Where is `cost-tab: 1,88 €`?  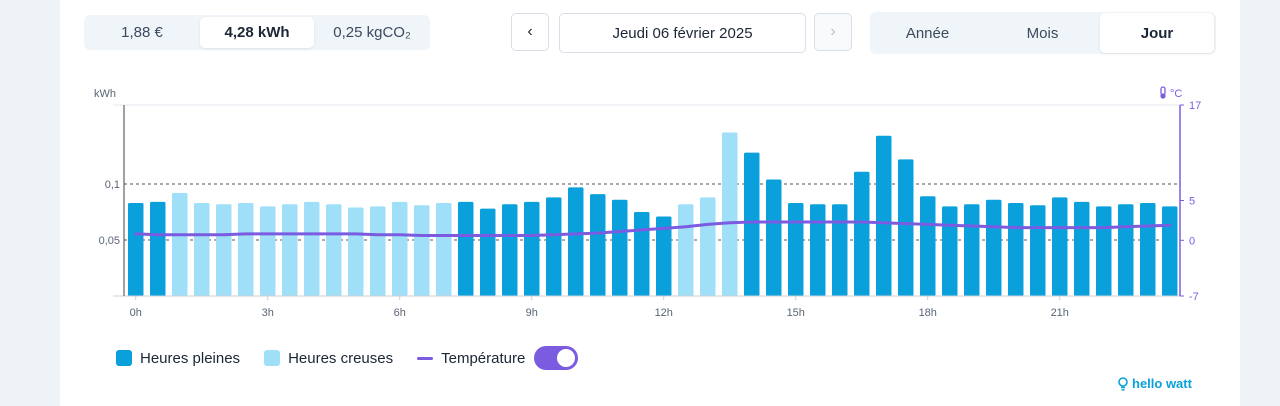
cost-tab: 1,88 € is located at coordinates (142, 32).